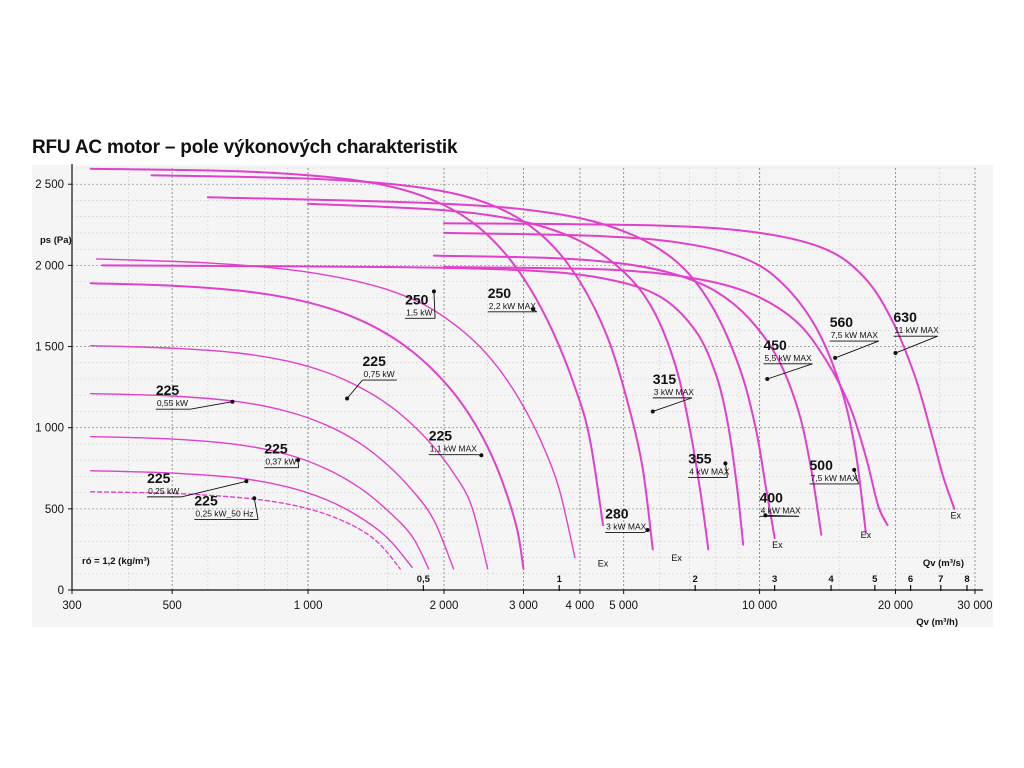 This screenshot has width=1024, height=768. Describe the element at coordinates (308, 606) in the screenshot. I see `x-tick-label: 1 000` at that location.